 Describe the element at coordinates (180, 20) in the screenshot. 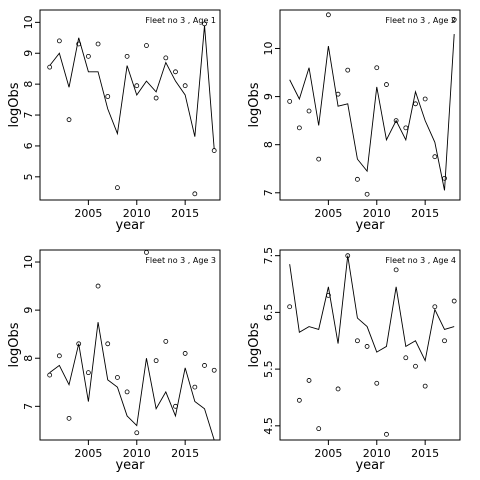

I see `panel-title: Fleet no 3 , Age 1` at that location.